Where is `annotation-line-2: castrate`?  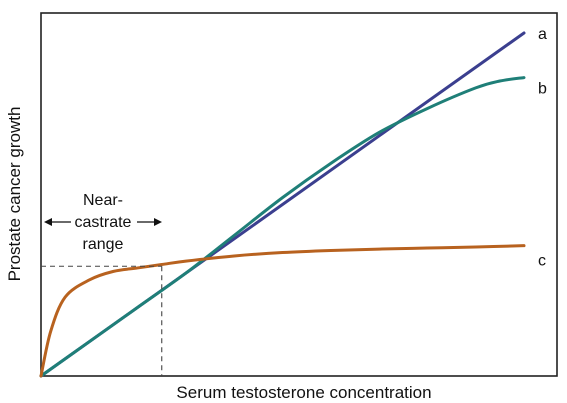 annotation-line-2: castrate is located at coordinates (103, 222).